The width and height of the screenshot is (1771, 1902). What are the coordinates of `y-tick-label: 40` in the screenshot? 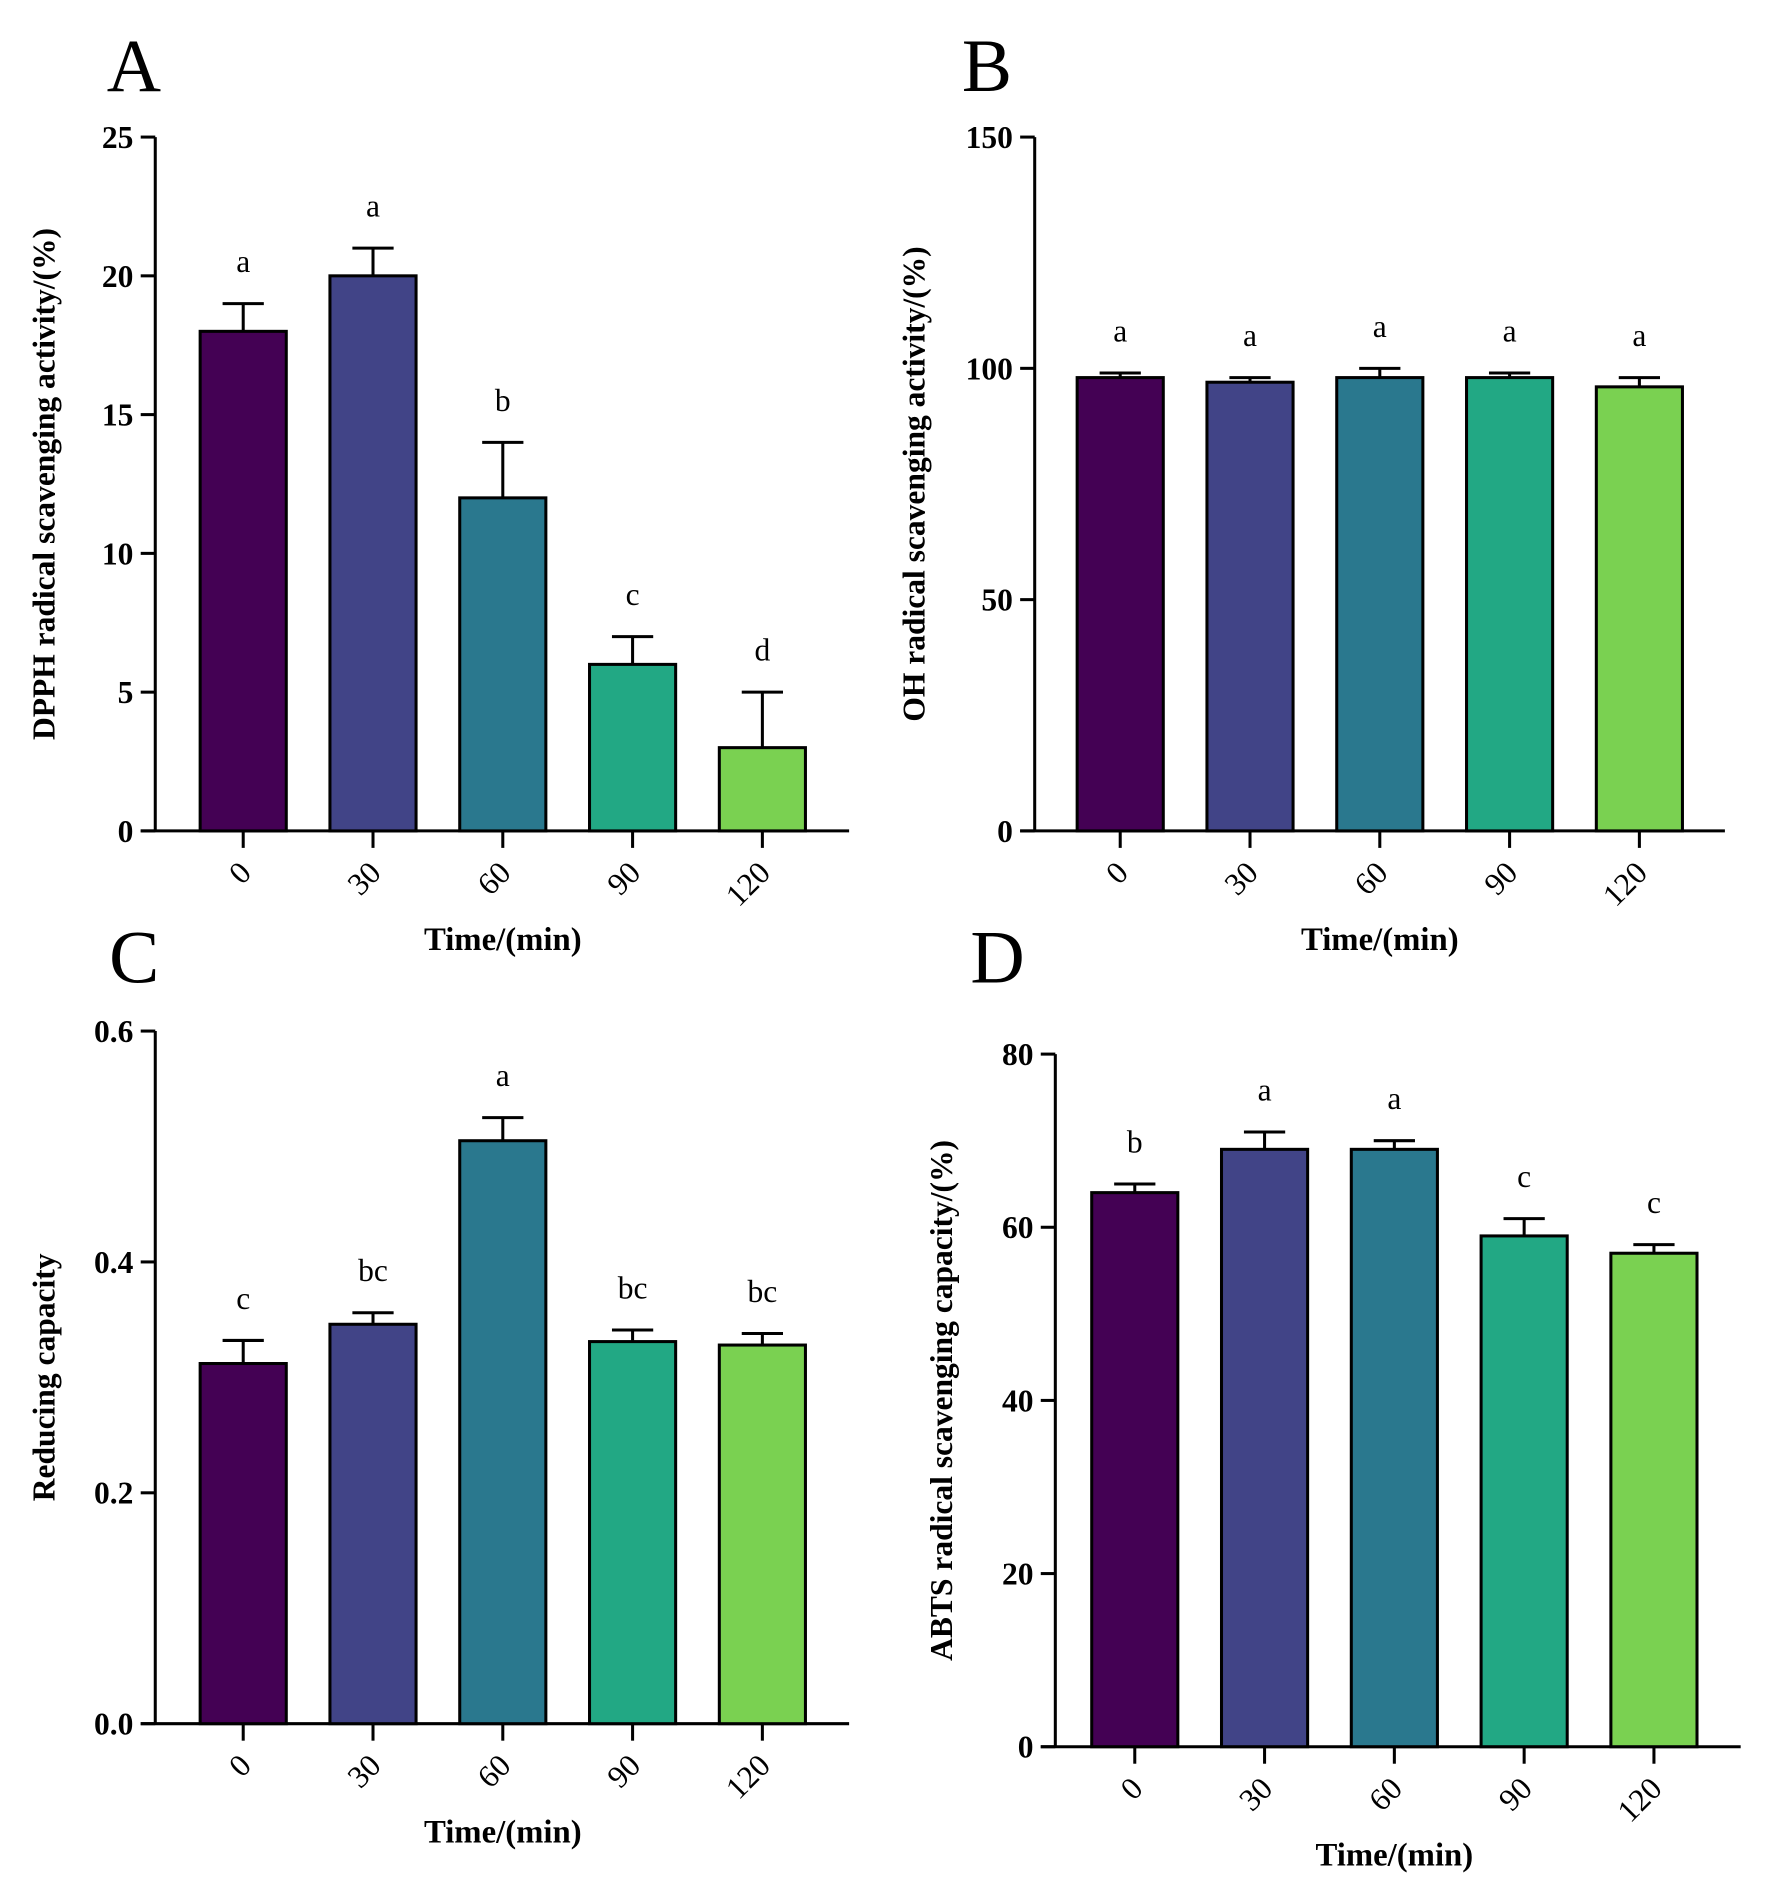 It's located at (1018, 1400).